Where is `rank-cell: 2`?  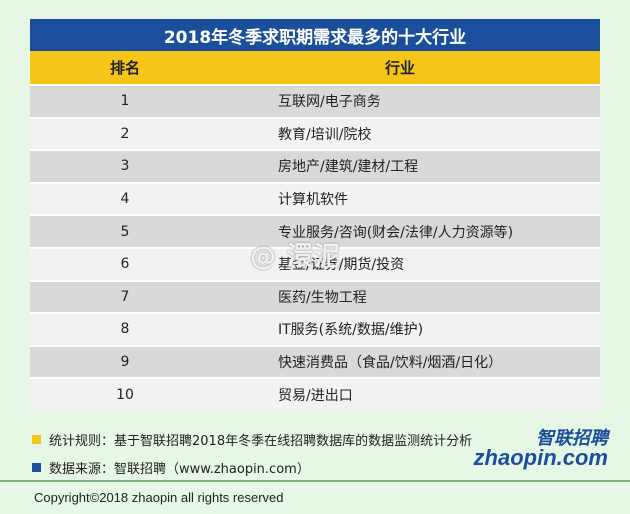 rank-cell: 2 is located at coordinates (125, 133).